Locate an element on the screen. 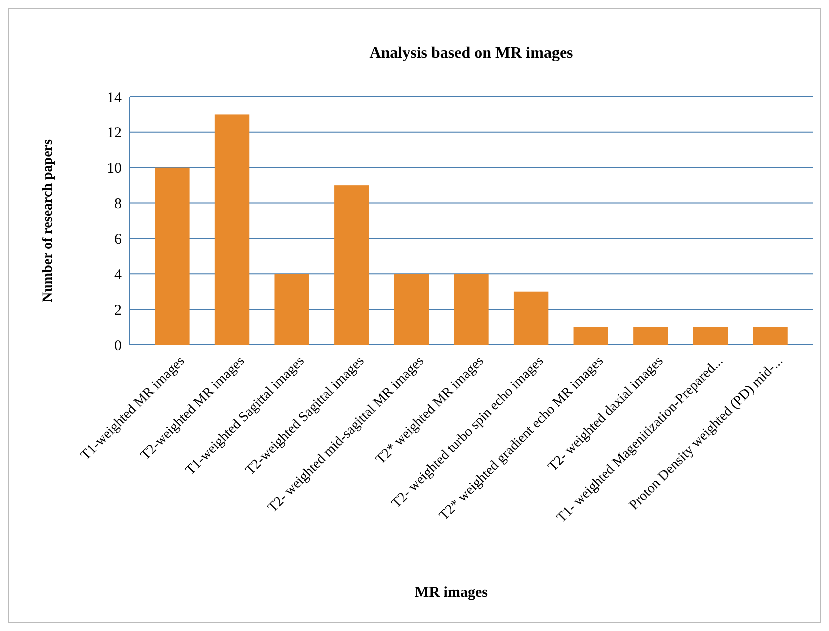 This screenshot has width=829, height=631. y-tick-label: 10 is located at coordinates (114, 169).